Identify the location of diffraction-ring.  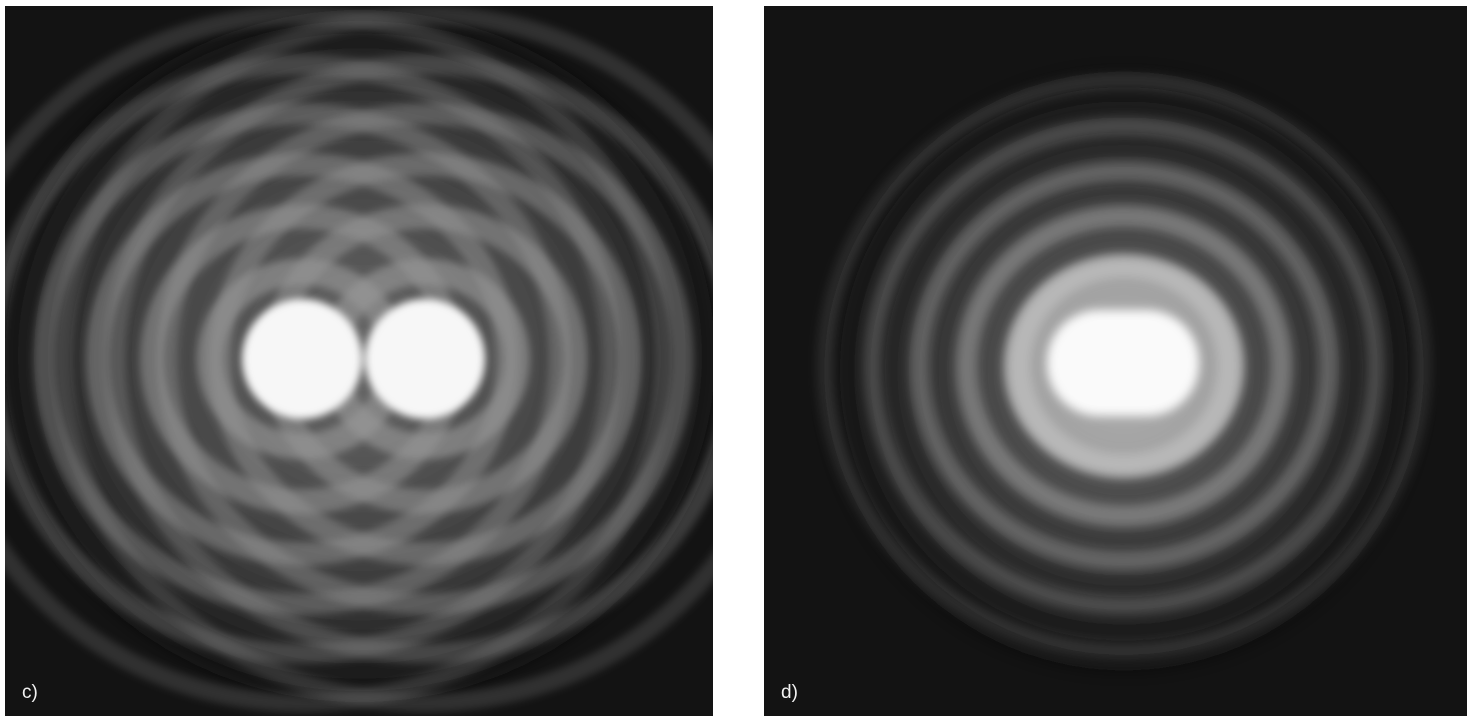
(1124, 366).